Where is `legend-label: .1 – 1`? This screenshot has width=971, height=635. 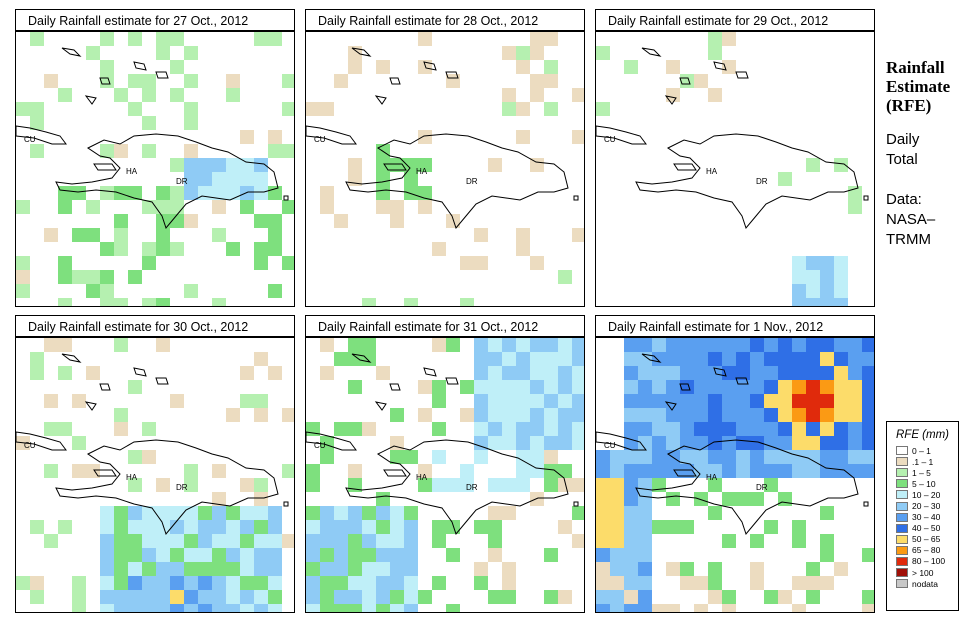
legend-label: .1 – 1 is located at coordinates (923, 461).